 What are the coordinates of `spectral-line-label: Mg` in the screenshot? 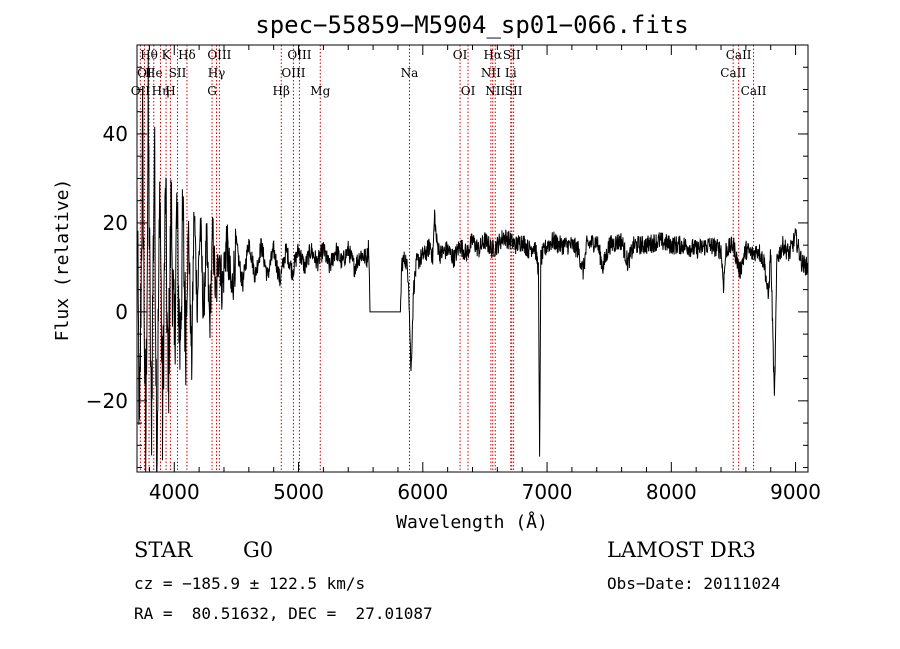 It's located at (320, 91).